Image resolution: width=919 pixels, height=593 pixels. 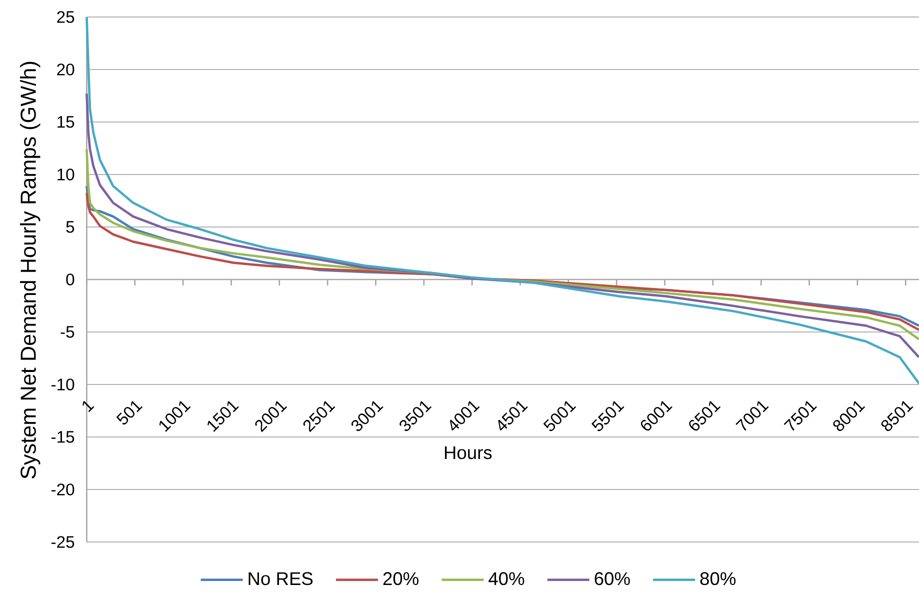 I want to click on legend-label: 60%, so click(x=612, y=579).